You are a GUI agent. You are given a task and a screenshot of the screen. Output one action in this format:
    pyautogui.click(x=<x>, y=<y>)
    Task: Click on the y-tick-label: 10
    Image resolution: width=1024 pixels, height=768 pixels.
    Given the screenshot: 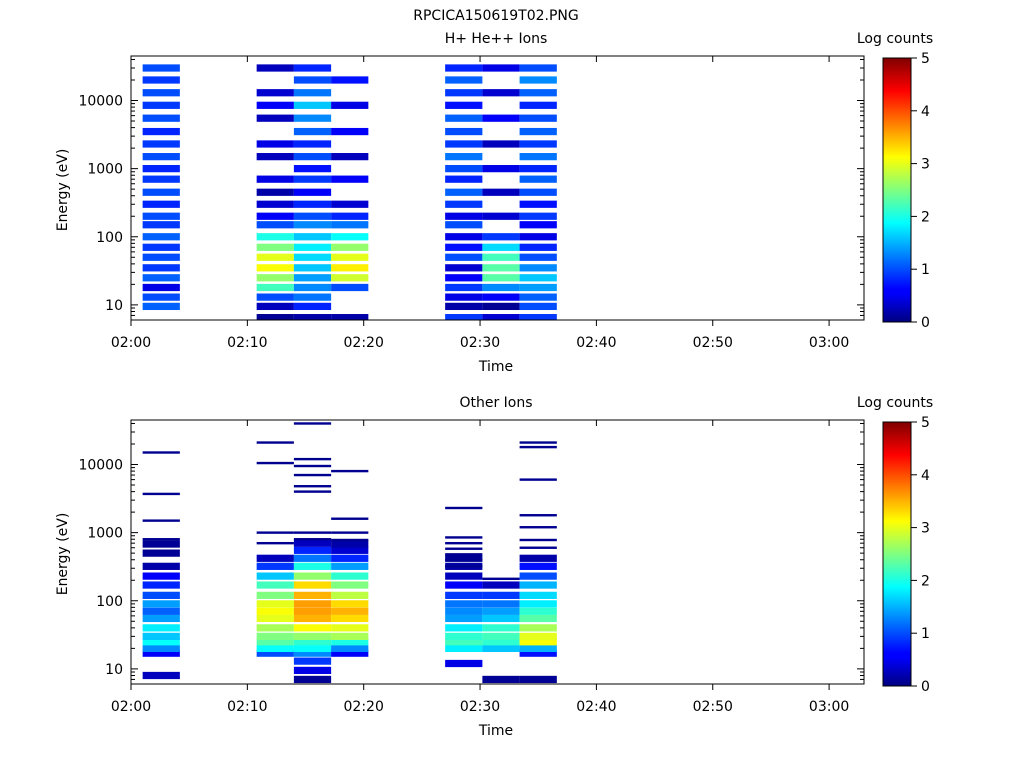 What is the action you would take?
    pyautogui.click(x=114, y=670)
    